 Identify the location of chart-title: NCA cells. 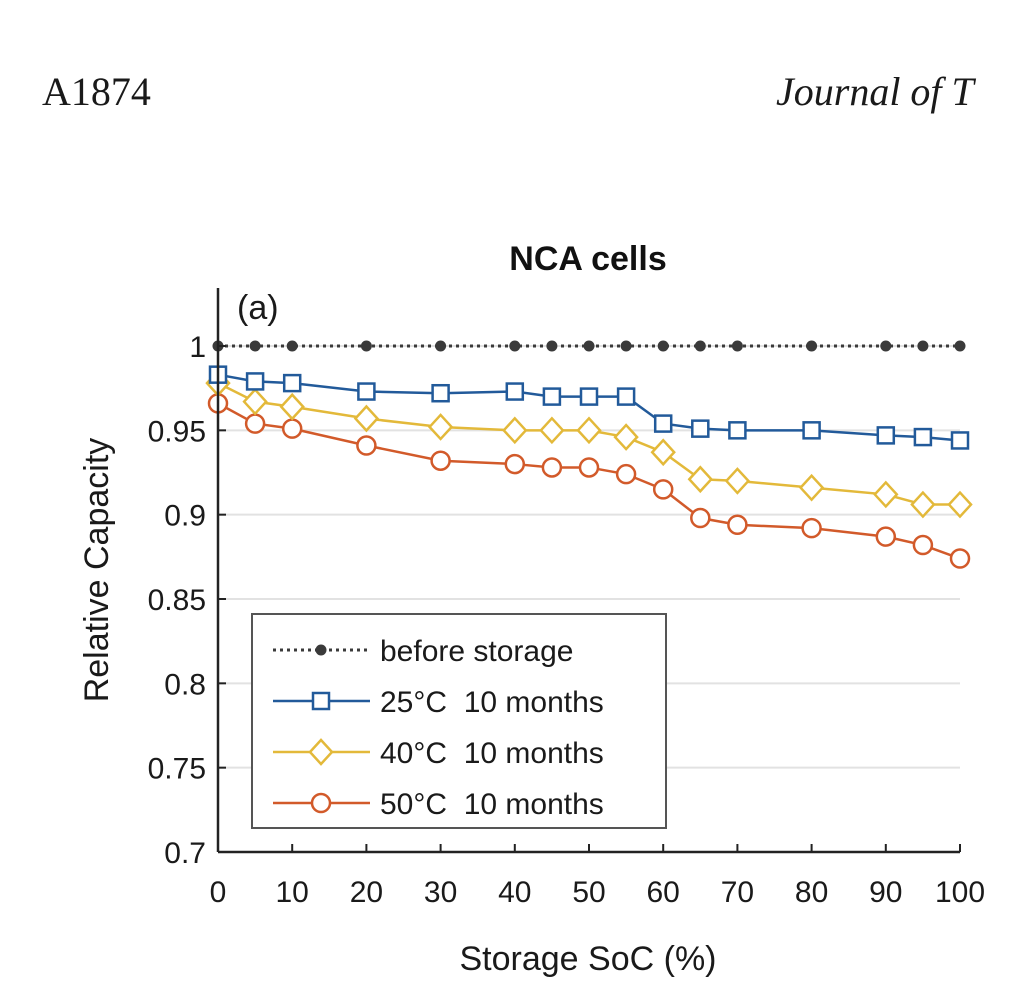
(587, 259).